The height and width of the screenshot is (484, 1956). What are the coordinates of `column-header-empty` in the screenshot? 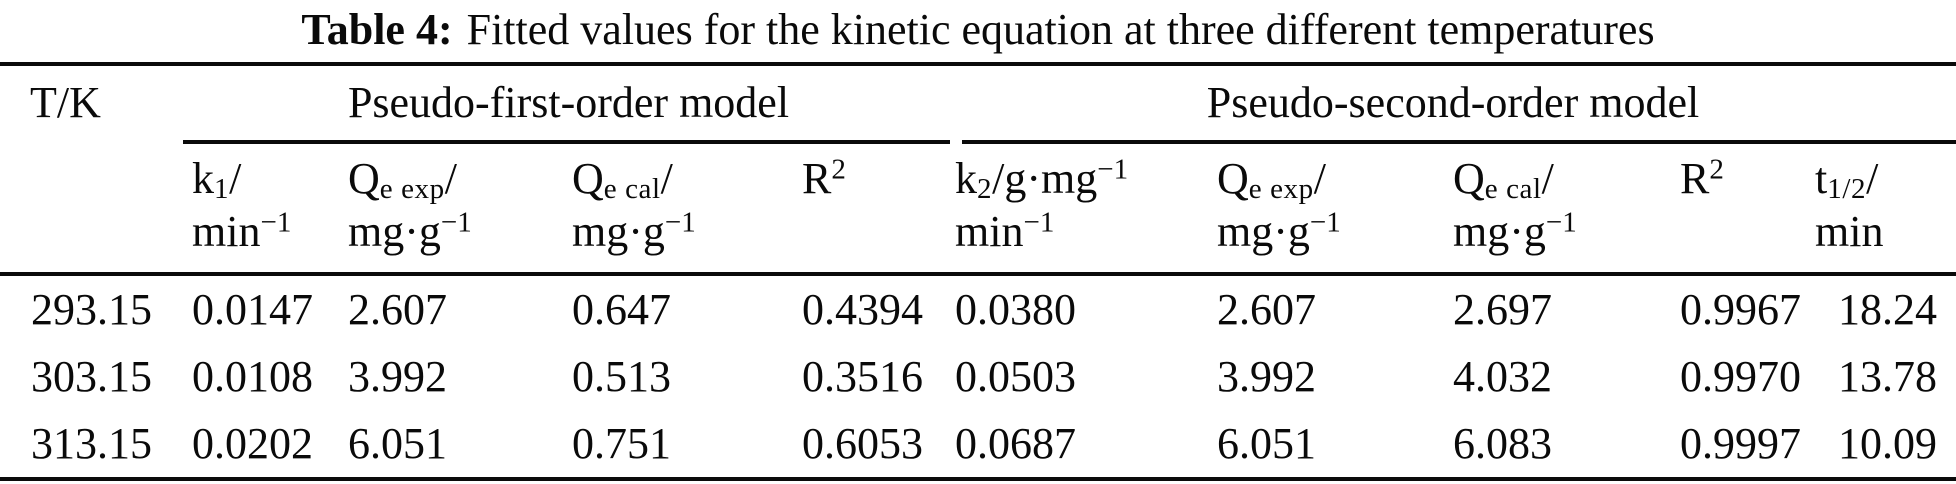 It's located at (93, 208).